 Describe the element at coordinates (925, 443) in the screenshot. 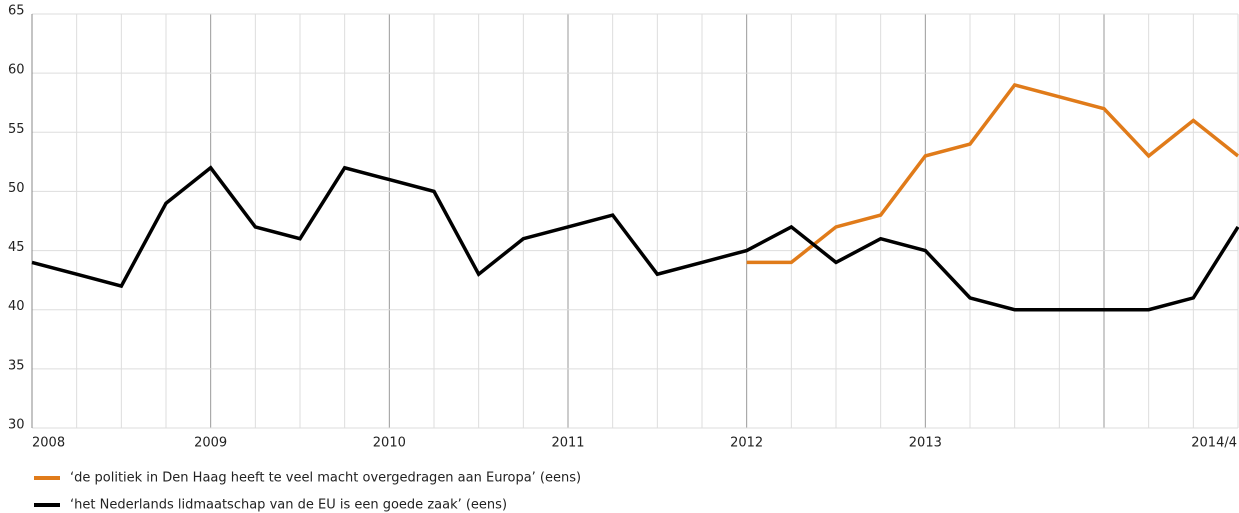

I see `x-tick-label: 2013` at that location.